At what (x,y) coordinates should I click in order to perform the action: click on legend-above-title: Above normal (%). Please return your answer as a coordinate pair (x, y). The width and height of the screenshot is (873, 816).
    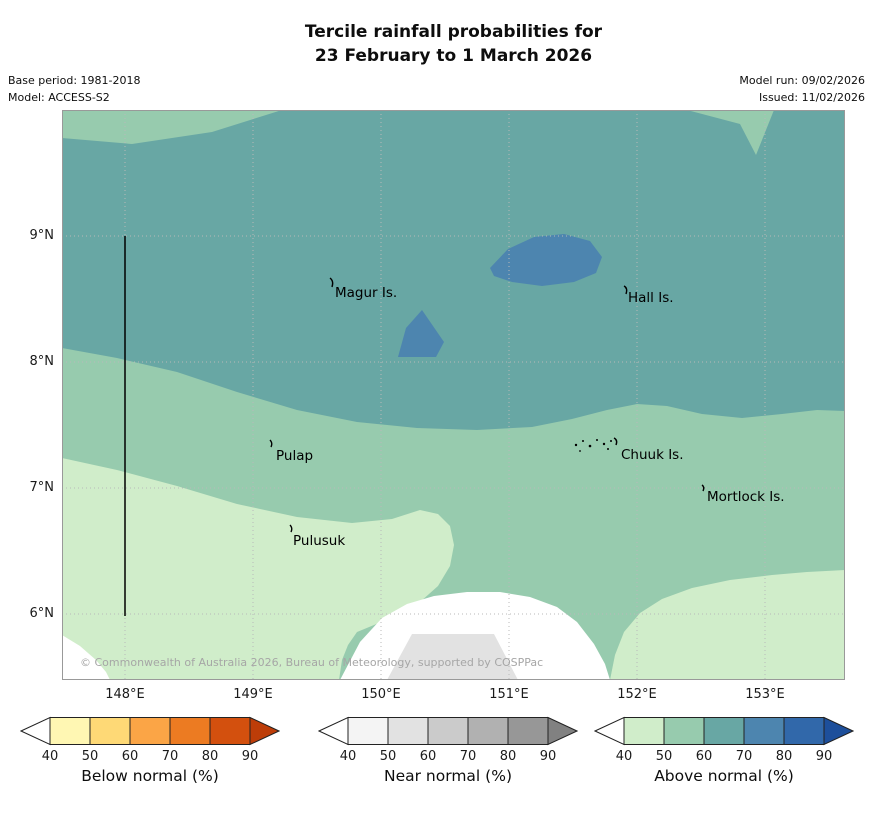
    Looking at the image, I should click on (724, 776).